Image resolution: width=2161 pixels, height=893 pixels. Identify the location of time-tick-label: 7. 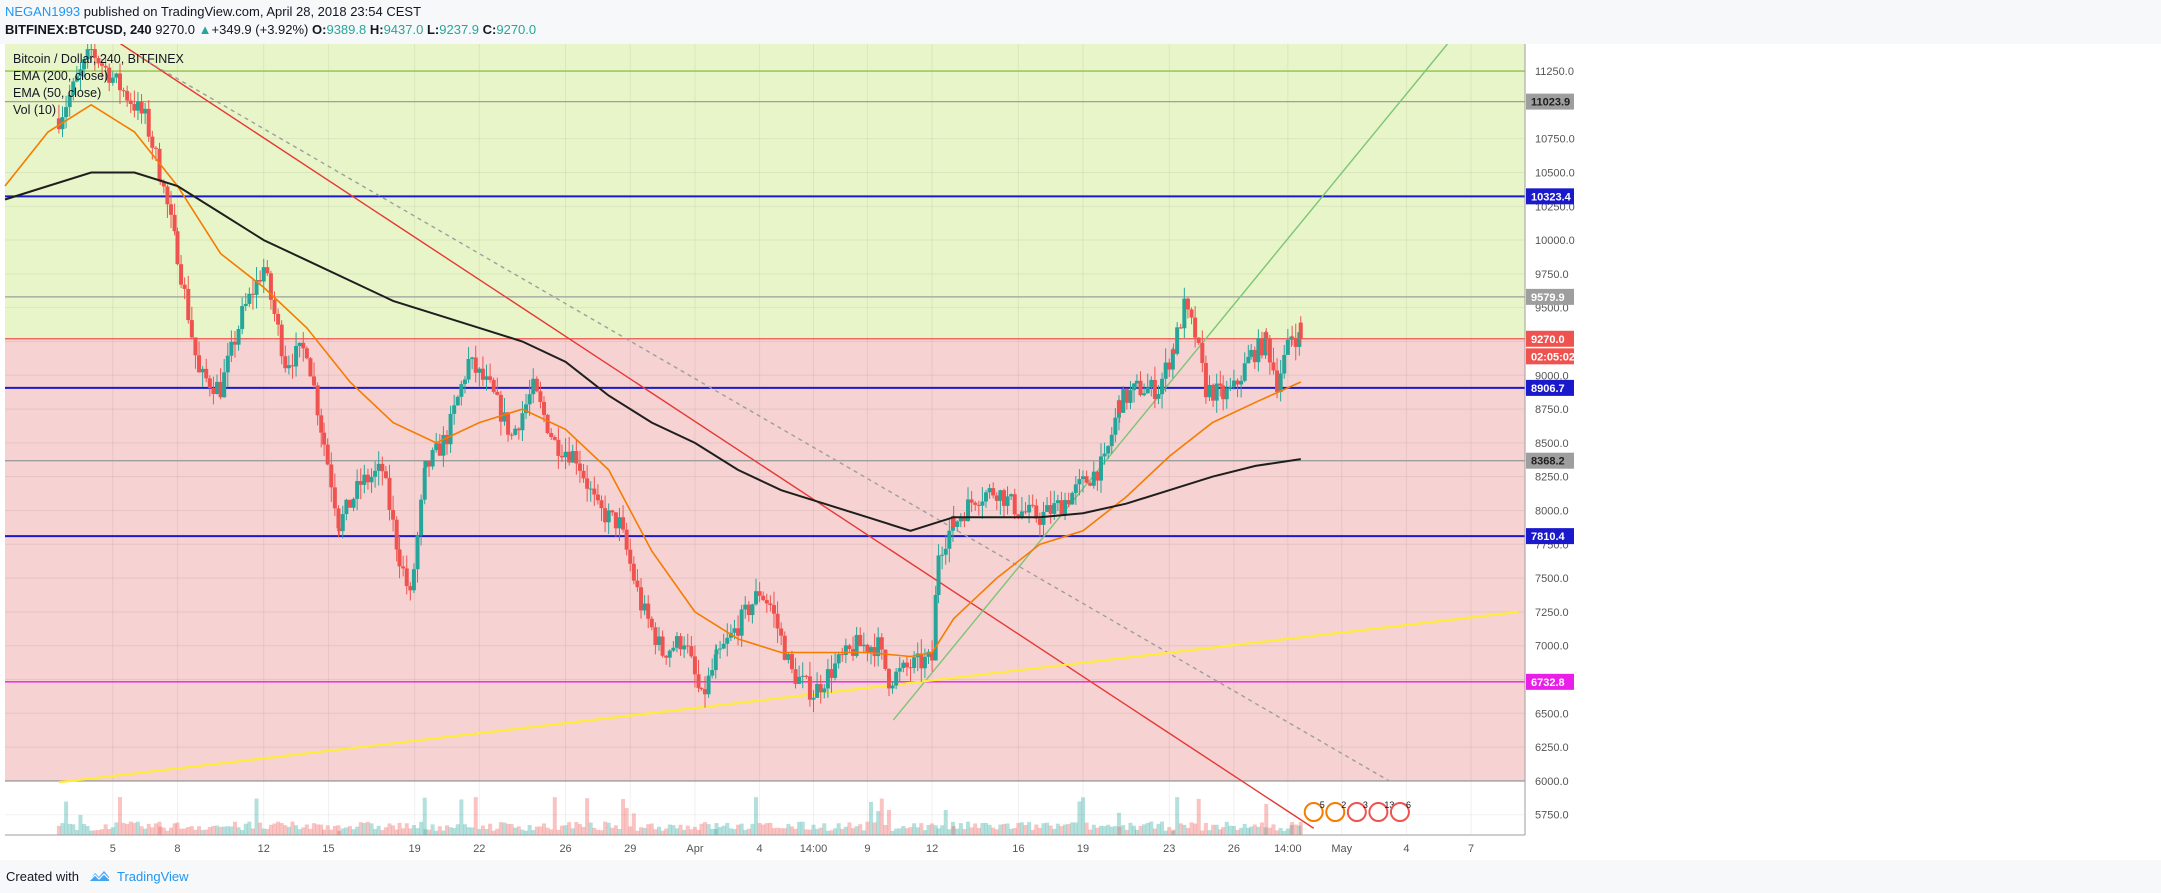
(1471, 849).